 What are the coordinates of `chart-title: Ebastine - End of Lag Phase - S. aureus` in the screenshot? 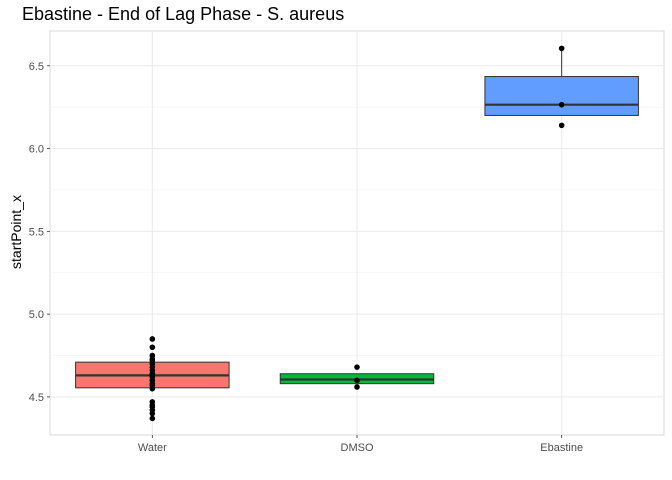 It's located at (183, 14).